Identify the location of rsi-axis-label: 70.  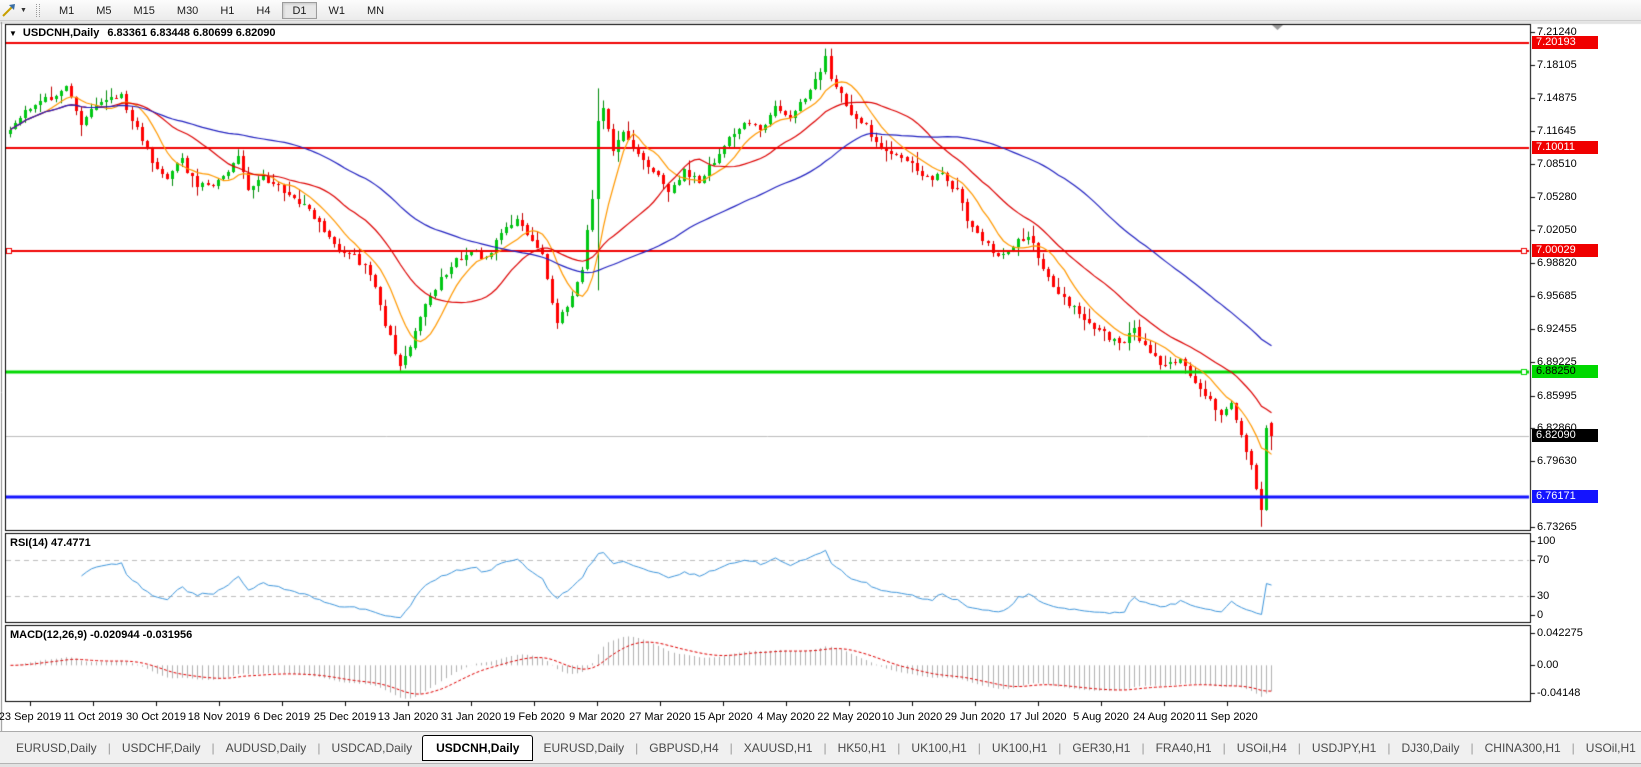
(1543, 560).